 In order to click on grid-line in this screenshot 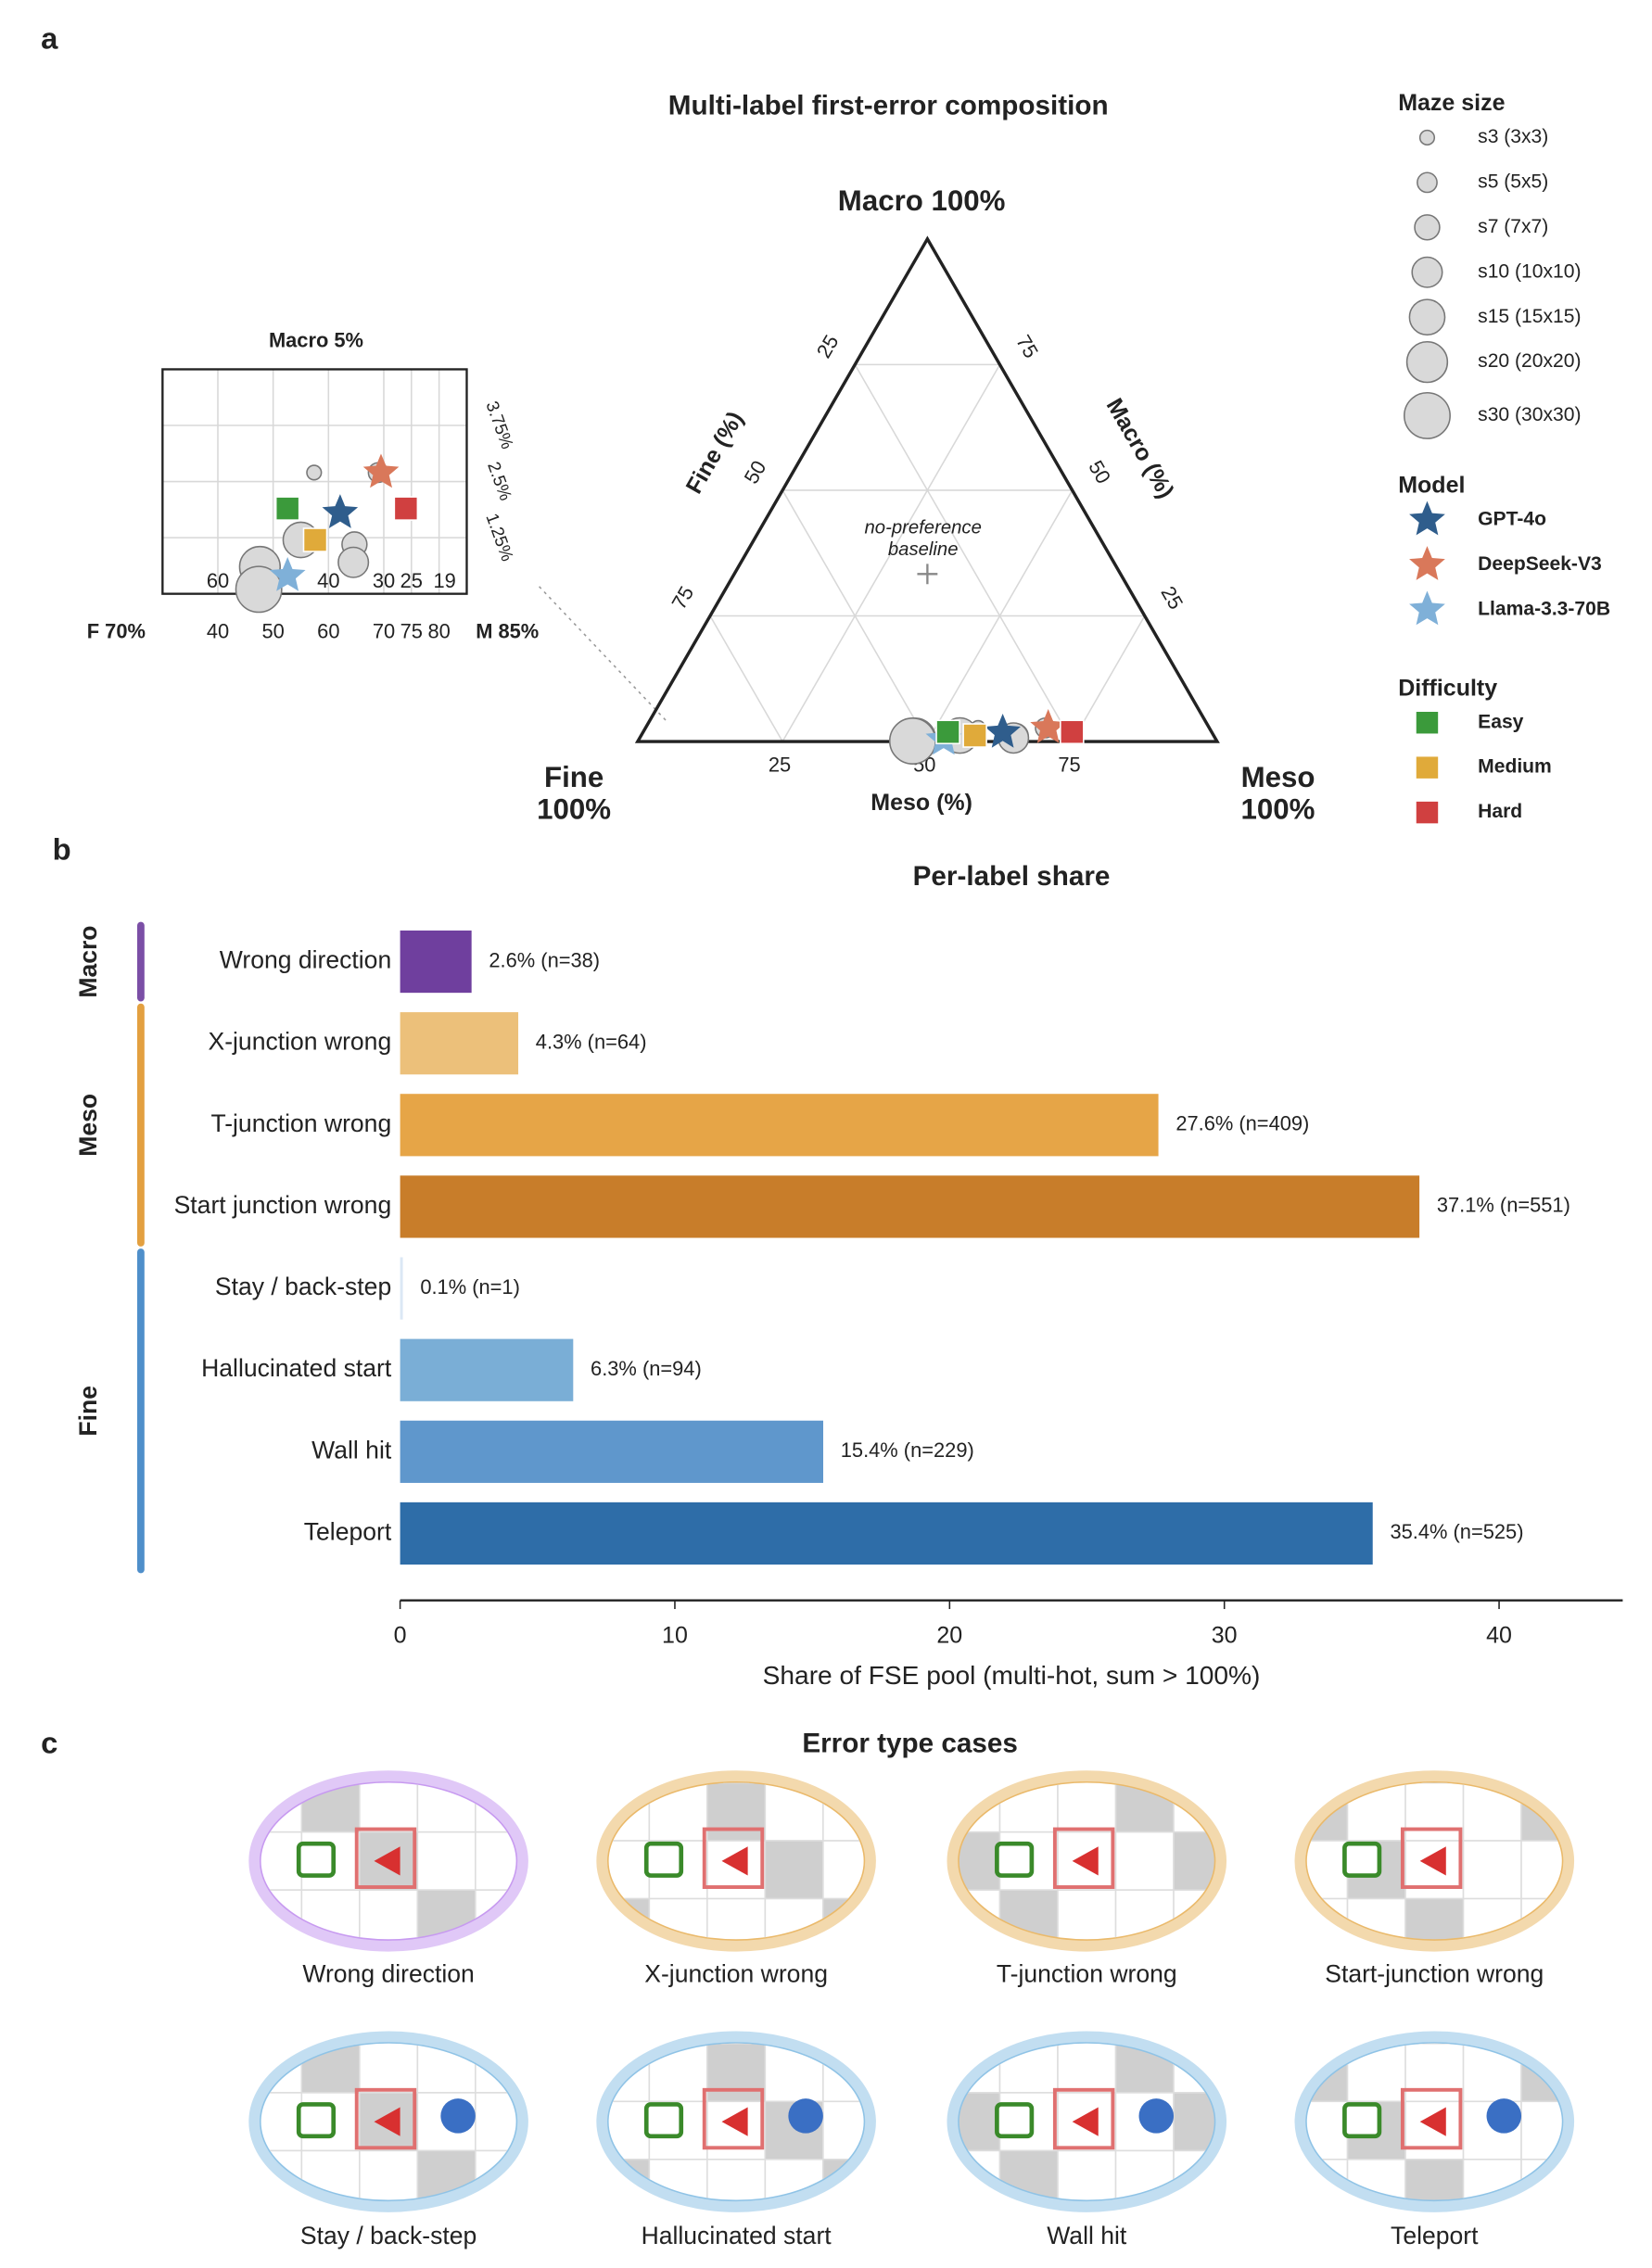, I will do `click(1108, 678)`.